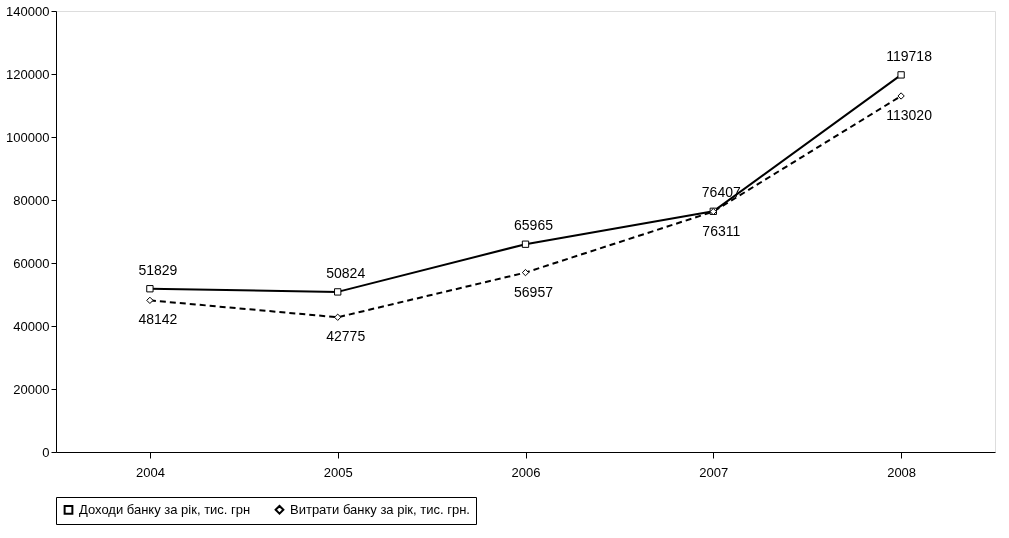  Describe the element at coordinates (150, 472) in the screenshot. I see `x-tick-label: 2004` at that location.